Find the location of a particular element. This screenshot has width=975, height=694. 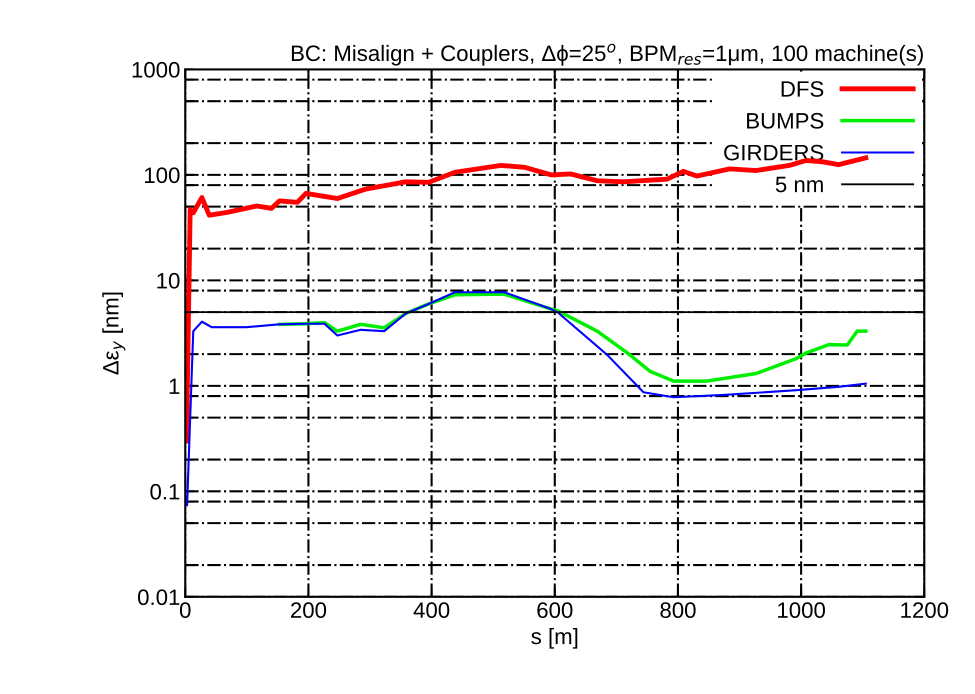

legend-label: BUMPS is located at coordinates (785, 120).